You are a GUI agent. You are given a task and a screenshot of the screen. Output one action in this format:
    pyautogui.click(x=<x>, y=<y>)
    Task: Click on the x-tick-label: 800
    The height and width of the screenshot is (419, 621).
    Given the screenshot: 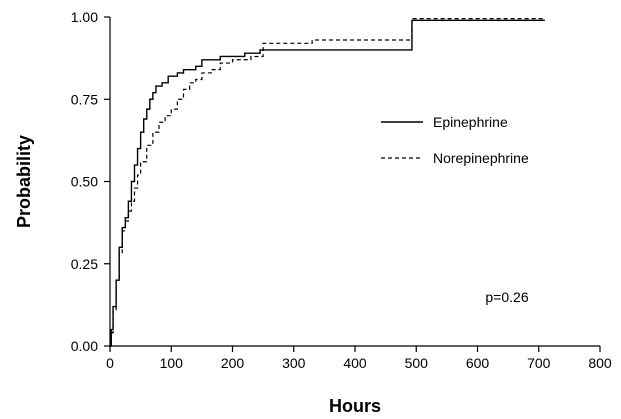 What is the action you would take?
    pyautogui.click(x=600, y=363)
    